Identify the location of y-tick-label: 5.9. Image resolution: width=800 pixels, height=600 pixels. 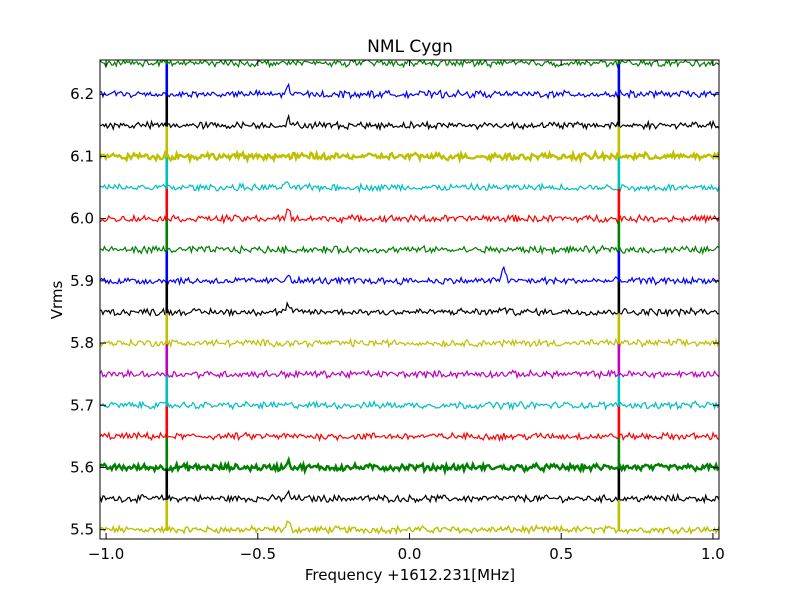
(82, 281).